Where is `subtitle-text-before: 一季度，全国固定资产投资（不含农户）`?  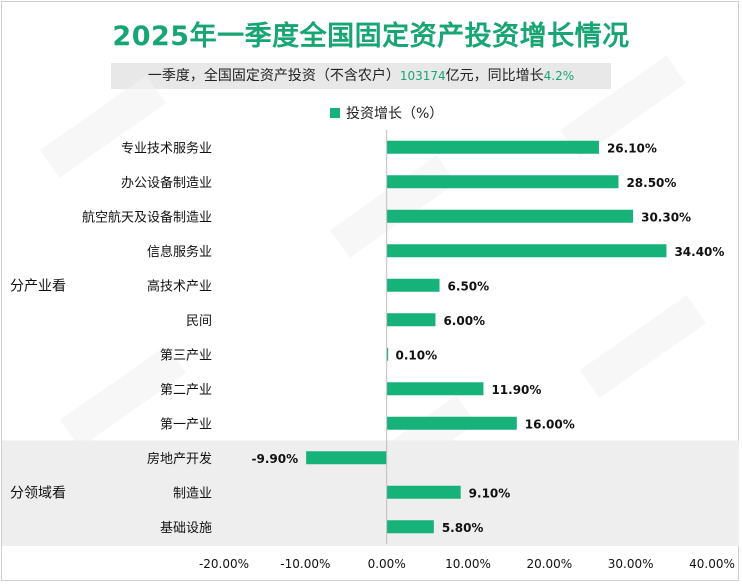 subtitle-text-before: 一季度，全国固定资产投资（不含农户） is located at coordinates (273, 76).